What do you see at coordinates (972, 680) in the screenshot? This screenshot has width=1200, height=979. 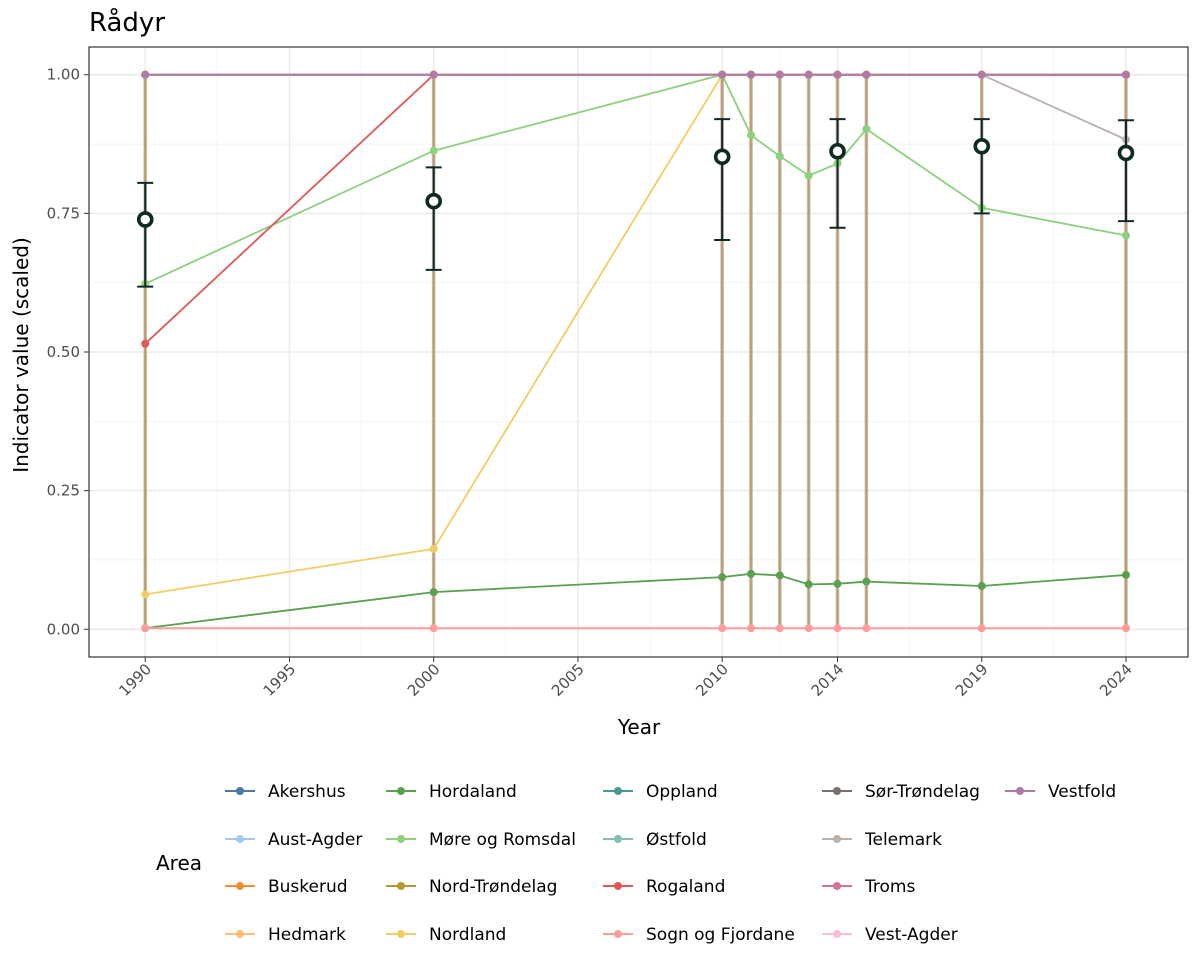 I see `x-tick-label: 2019` at bounding box center [972, 680].